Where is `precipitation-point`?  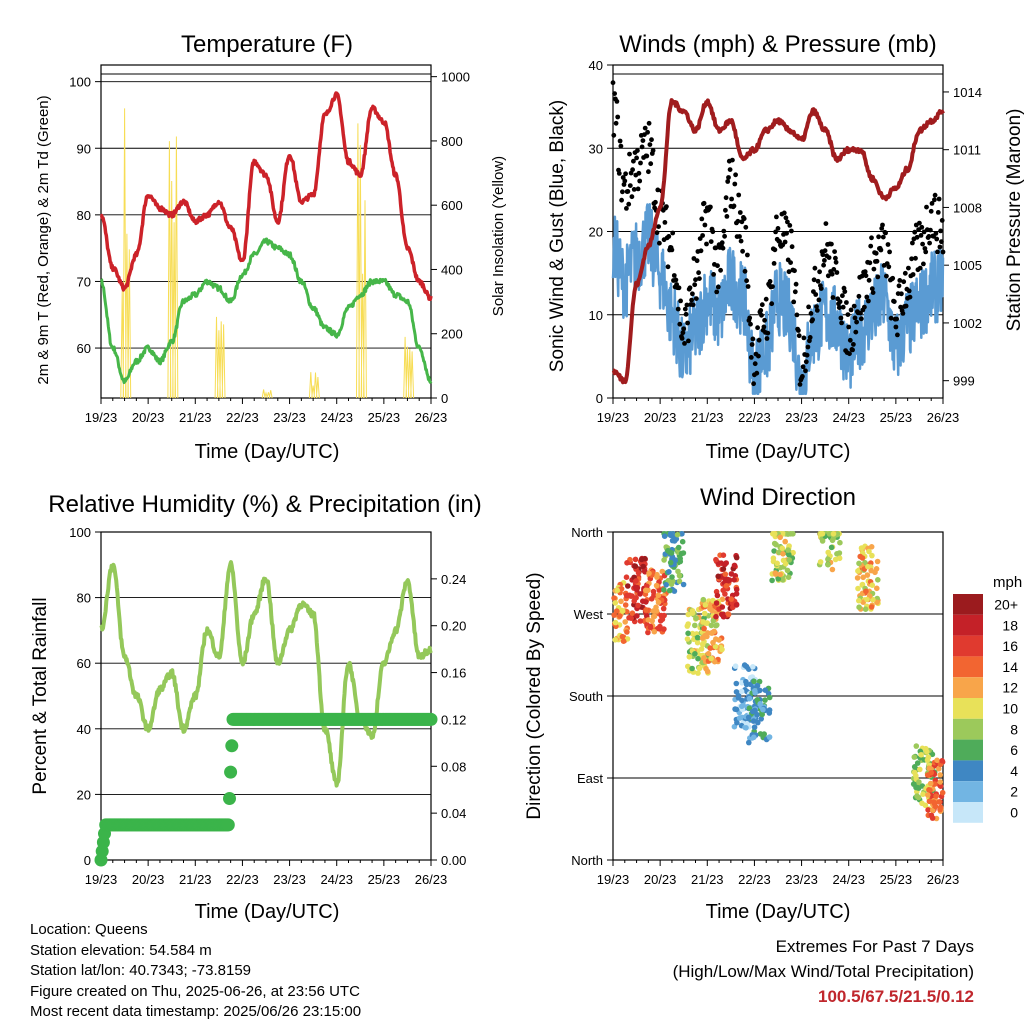 precipitation-point is located at coordinates (231, 772).